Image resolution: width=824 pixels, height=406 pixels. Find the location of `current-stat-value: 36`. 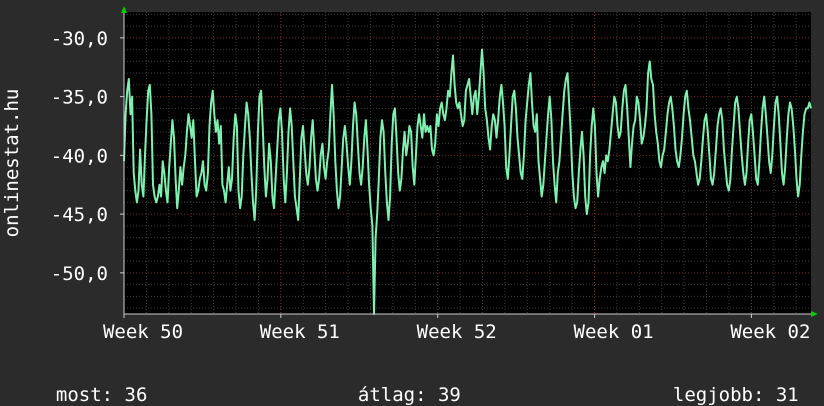

current-stat-value: 36 is located at coordinates (136, 395).